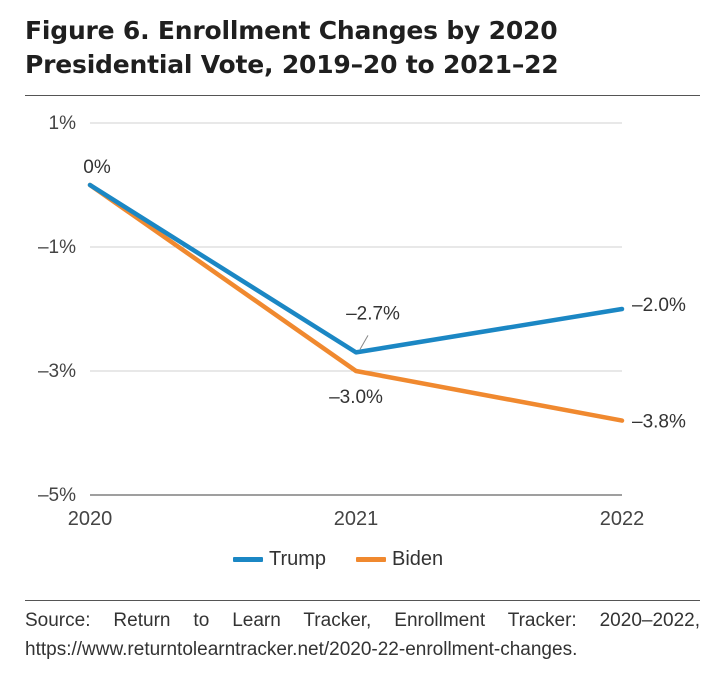  Describe the element at coordinates (659, 422) in the screenshot. I see `data-label-biden-2022: –3.8%` at that location.